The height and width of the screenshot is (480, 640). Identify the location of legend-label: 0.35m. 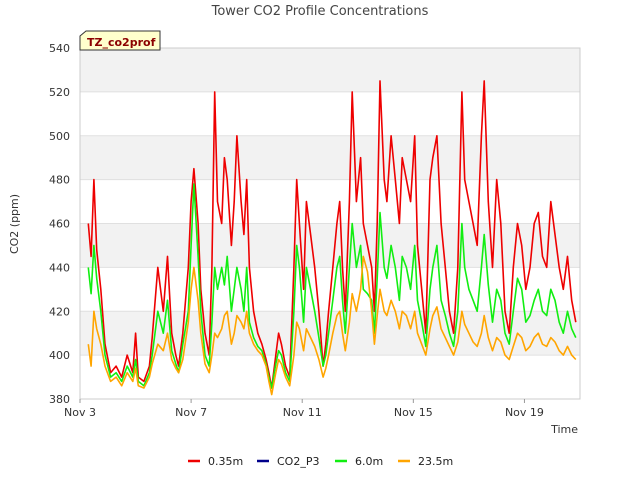
(225, 461).